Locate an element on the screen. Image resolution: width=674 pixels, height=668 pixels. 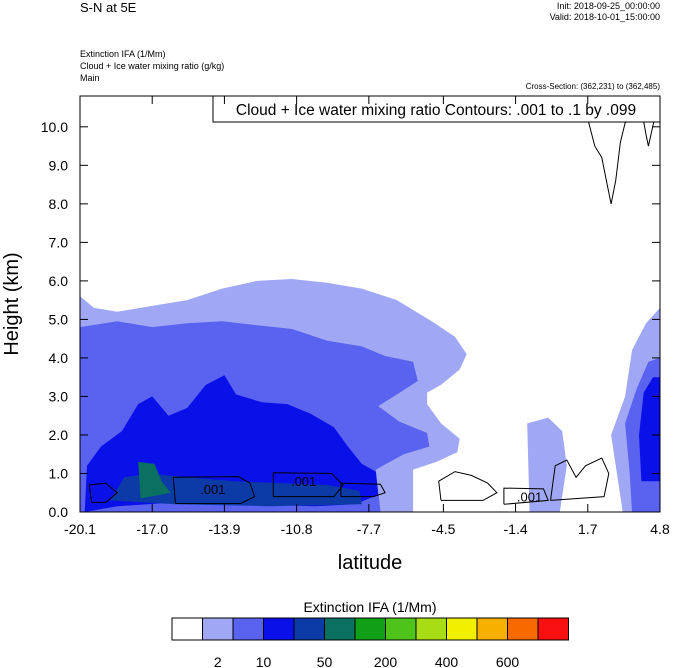
y-tick-label: 8.0 is located at coordinates (59, 204).